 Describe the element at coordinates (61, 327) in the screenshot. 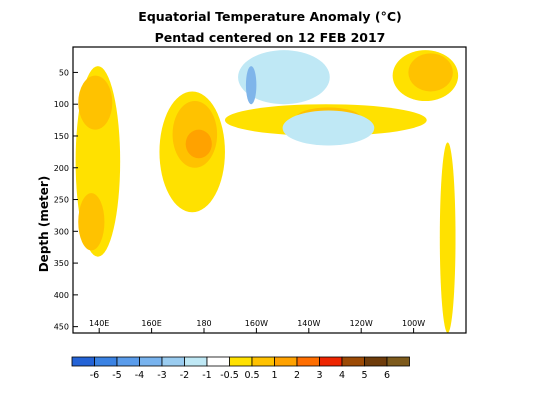

I see `y-tick-label: 450` at that location.